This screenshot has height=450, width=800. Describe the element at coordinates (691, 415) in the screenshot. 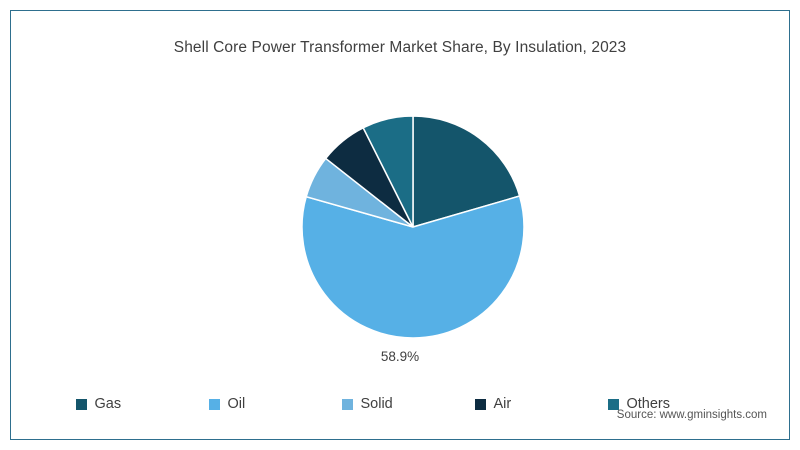

I see `source-attribution: Source: www.gminsights.com` at that location.